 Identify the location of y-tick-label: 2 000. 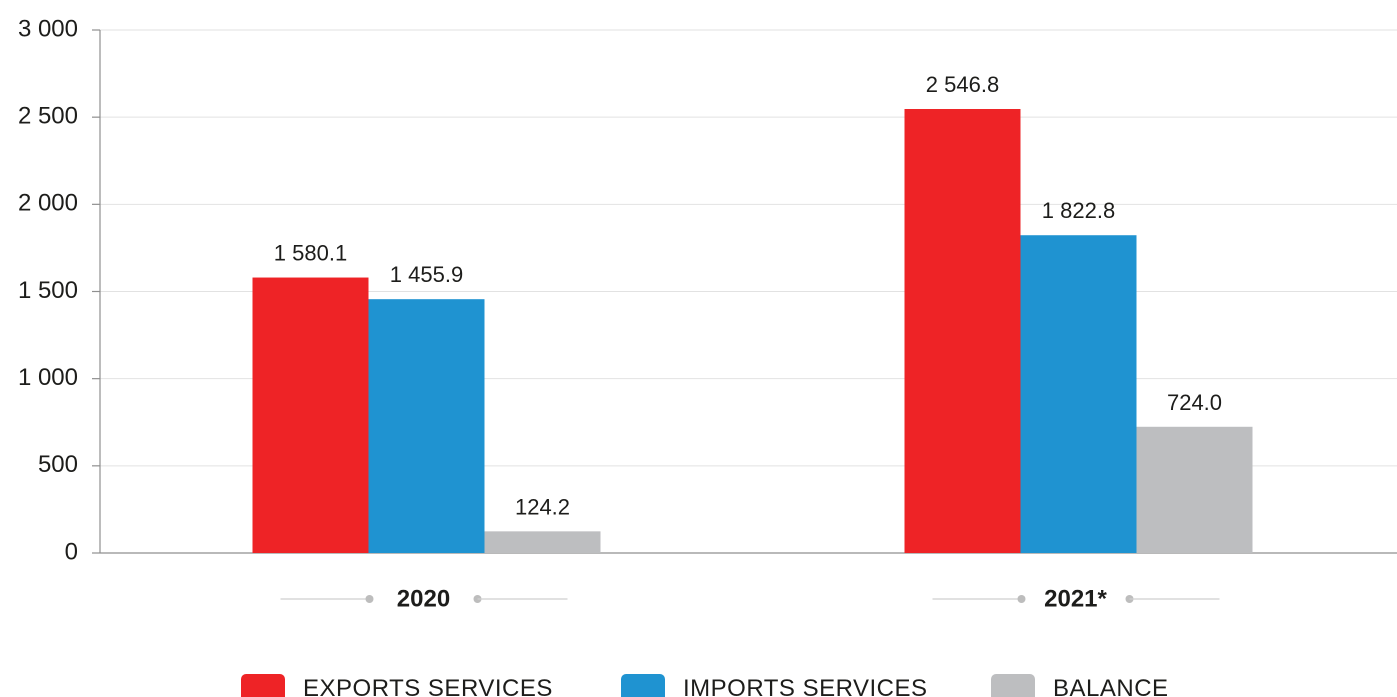
(48, 203).